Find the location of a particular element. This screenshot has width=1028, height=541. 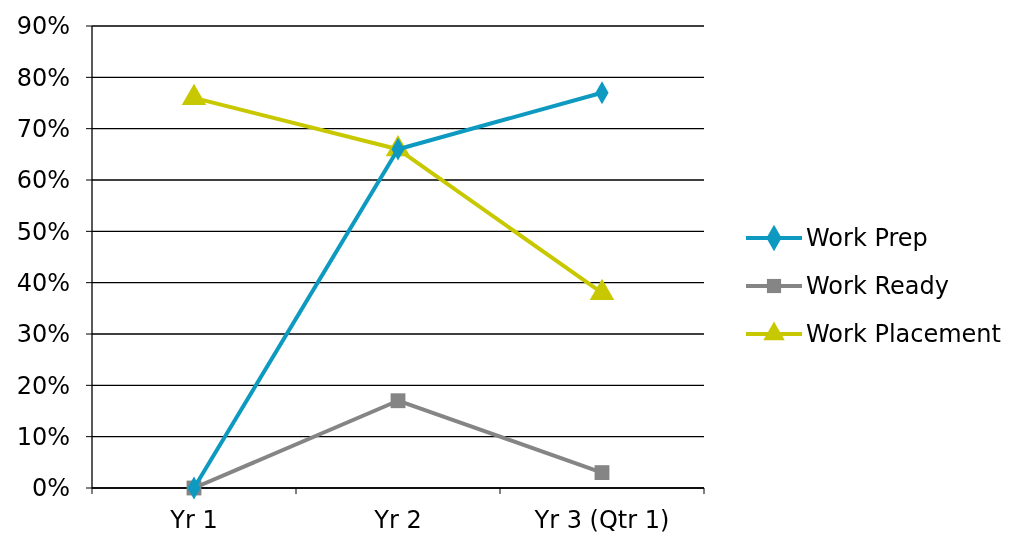

legend-label: Work Placement is located at coordinates (903, 334).